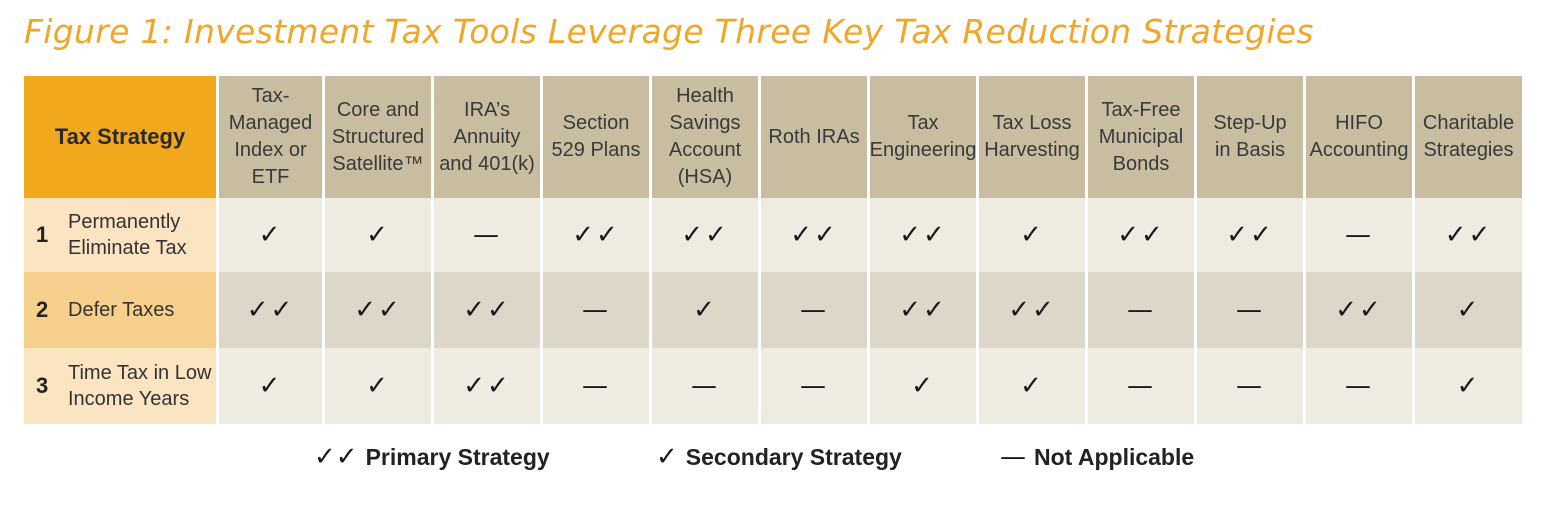 Image resolution: width=1552 pixels, height=511 pixels. Describe the element at coordinates (120, 137) in the screenshot. I see `corner-header: Tax Strategy` at that location.